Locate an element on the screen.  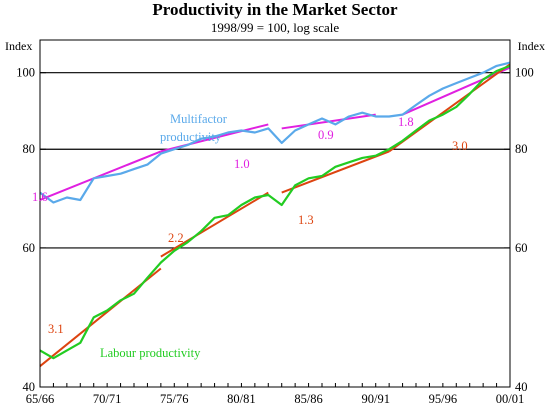
x-tick-label: 90/91 is located at coordinates (375, 399).